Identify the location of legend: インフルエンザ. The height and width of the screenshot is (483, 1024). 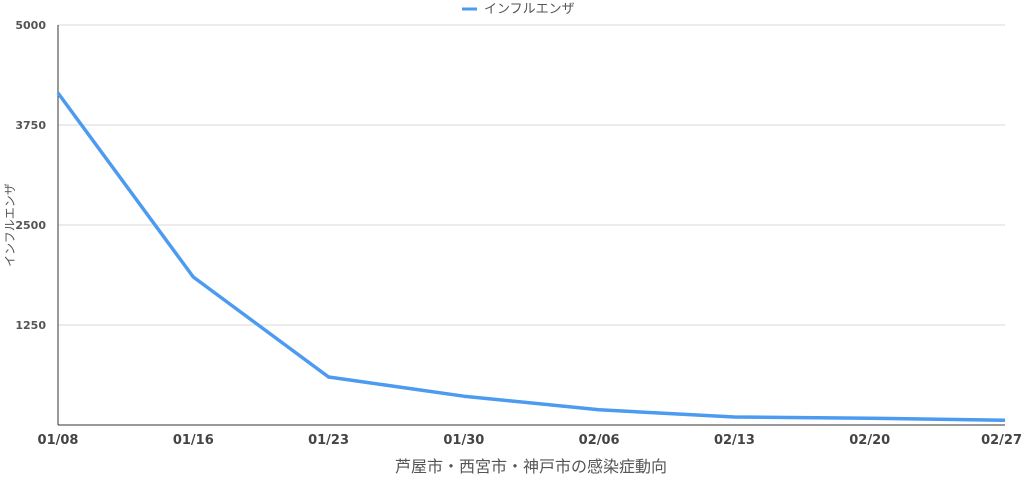
(518, 9).